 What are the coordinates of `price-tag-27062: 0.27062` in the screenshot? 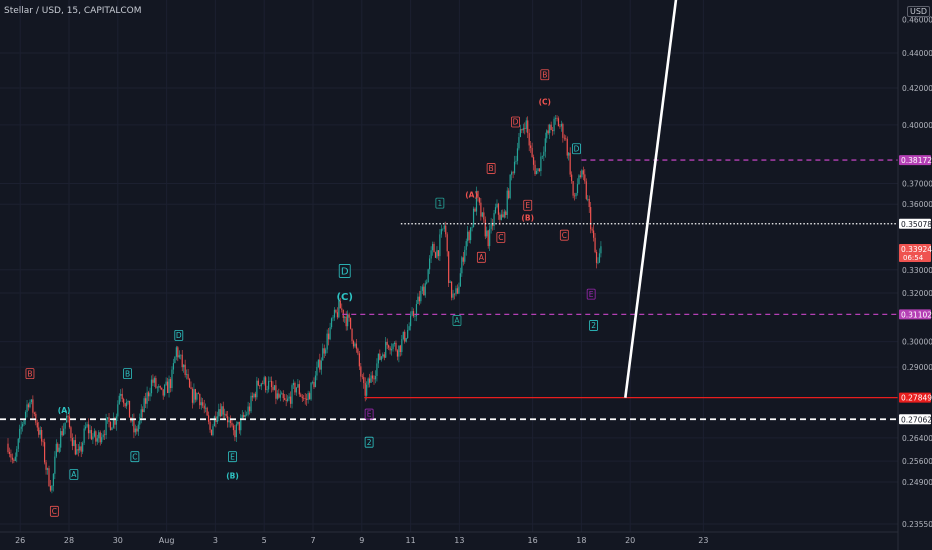 It's located at (915, 419).